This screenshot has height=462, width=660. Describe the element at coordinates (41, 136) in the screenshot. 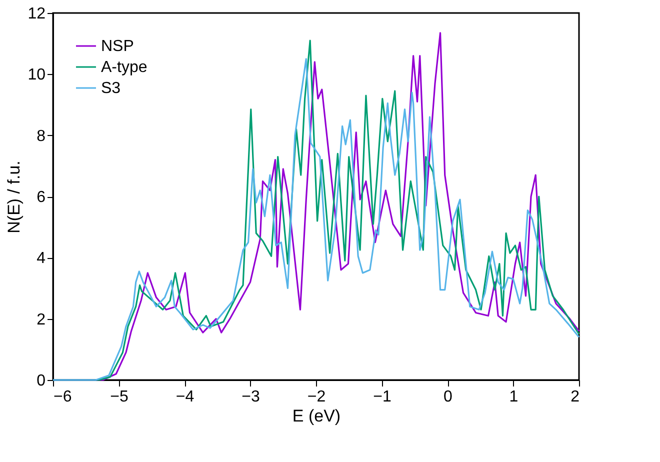

I see `y-tick-label: 8` at that location.